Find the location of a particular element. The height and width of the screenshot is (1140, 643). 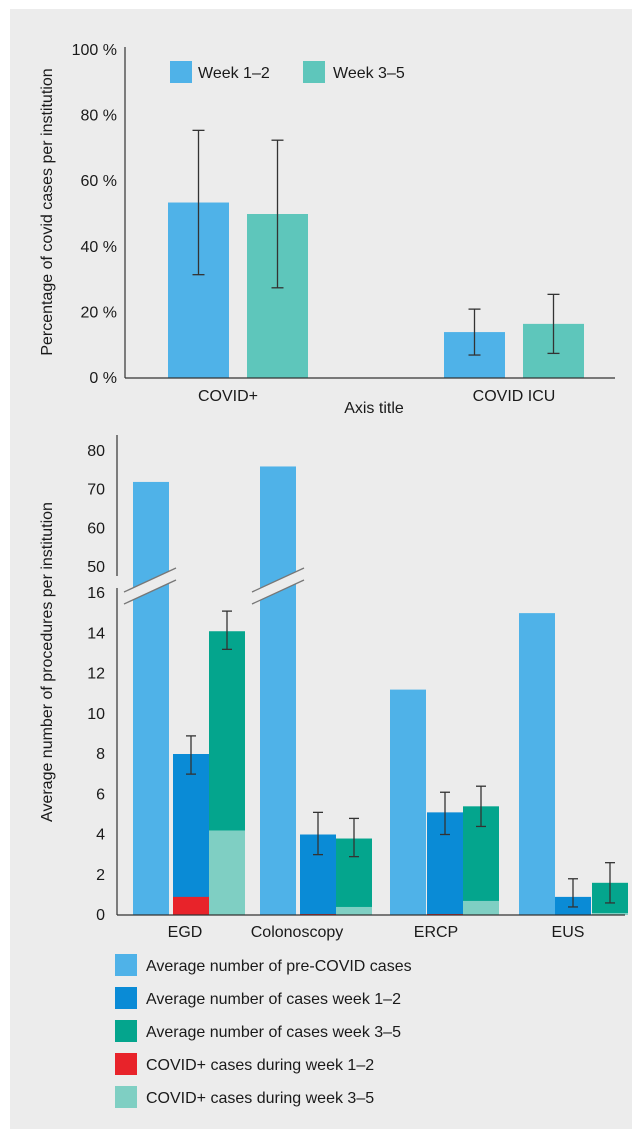

bottom-y-tick-lower-4: 8 is located at coordinates (100, 754).